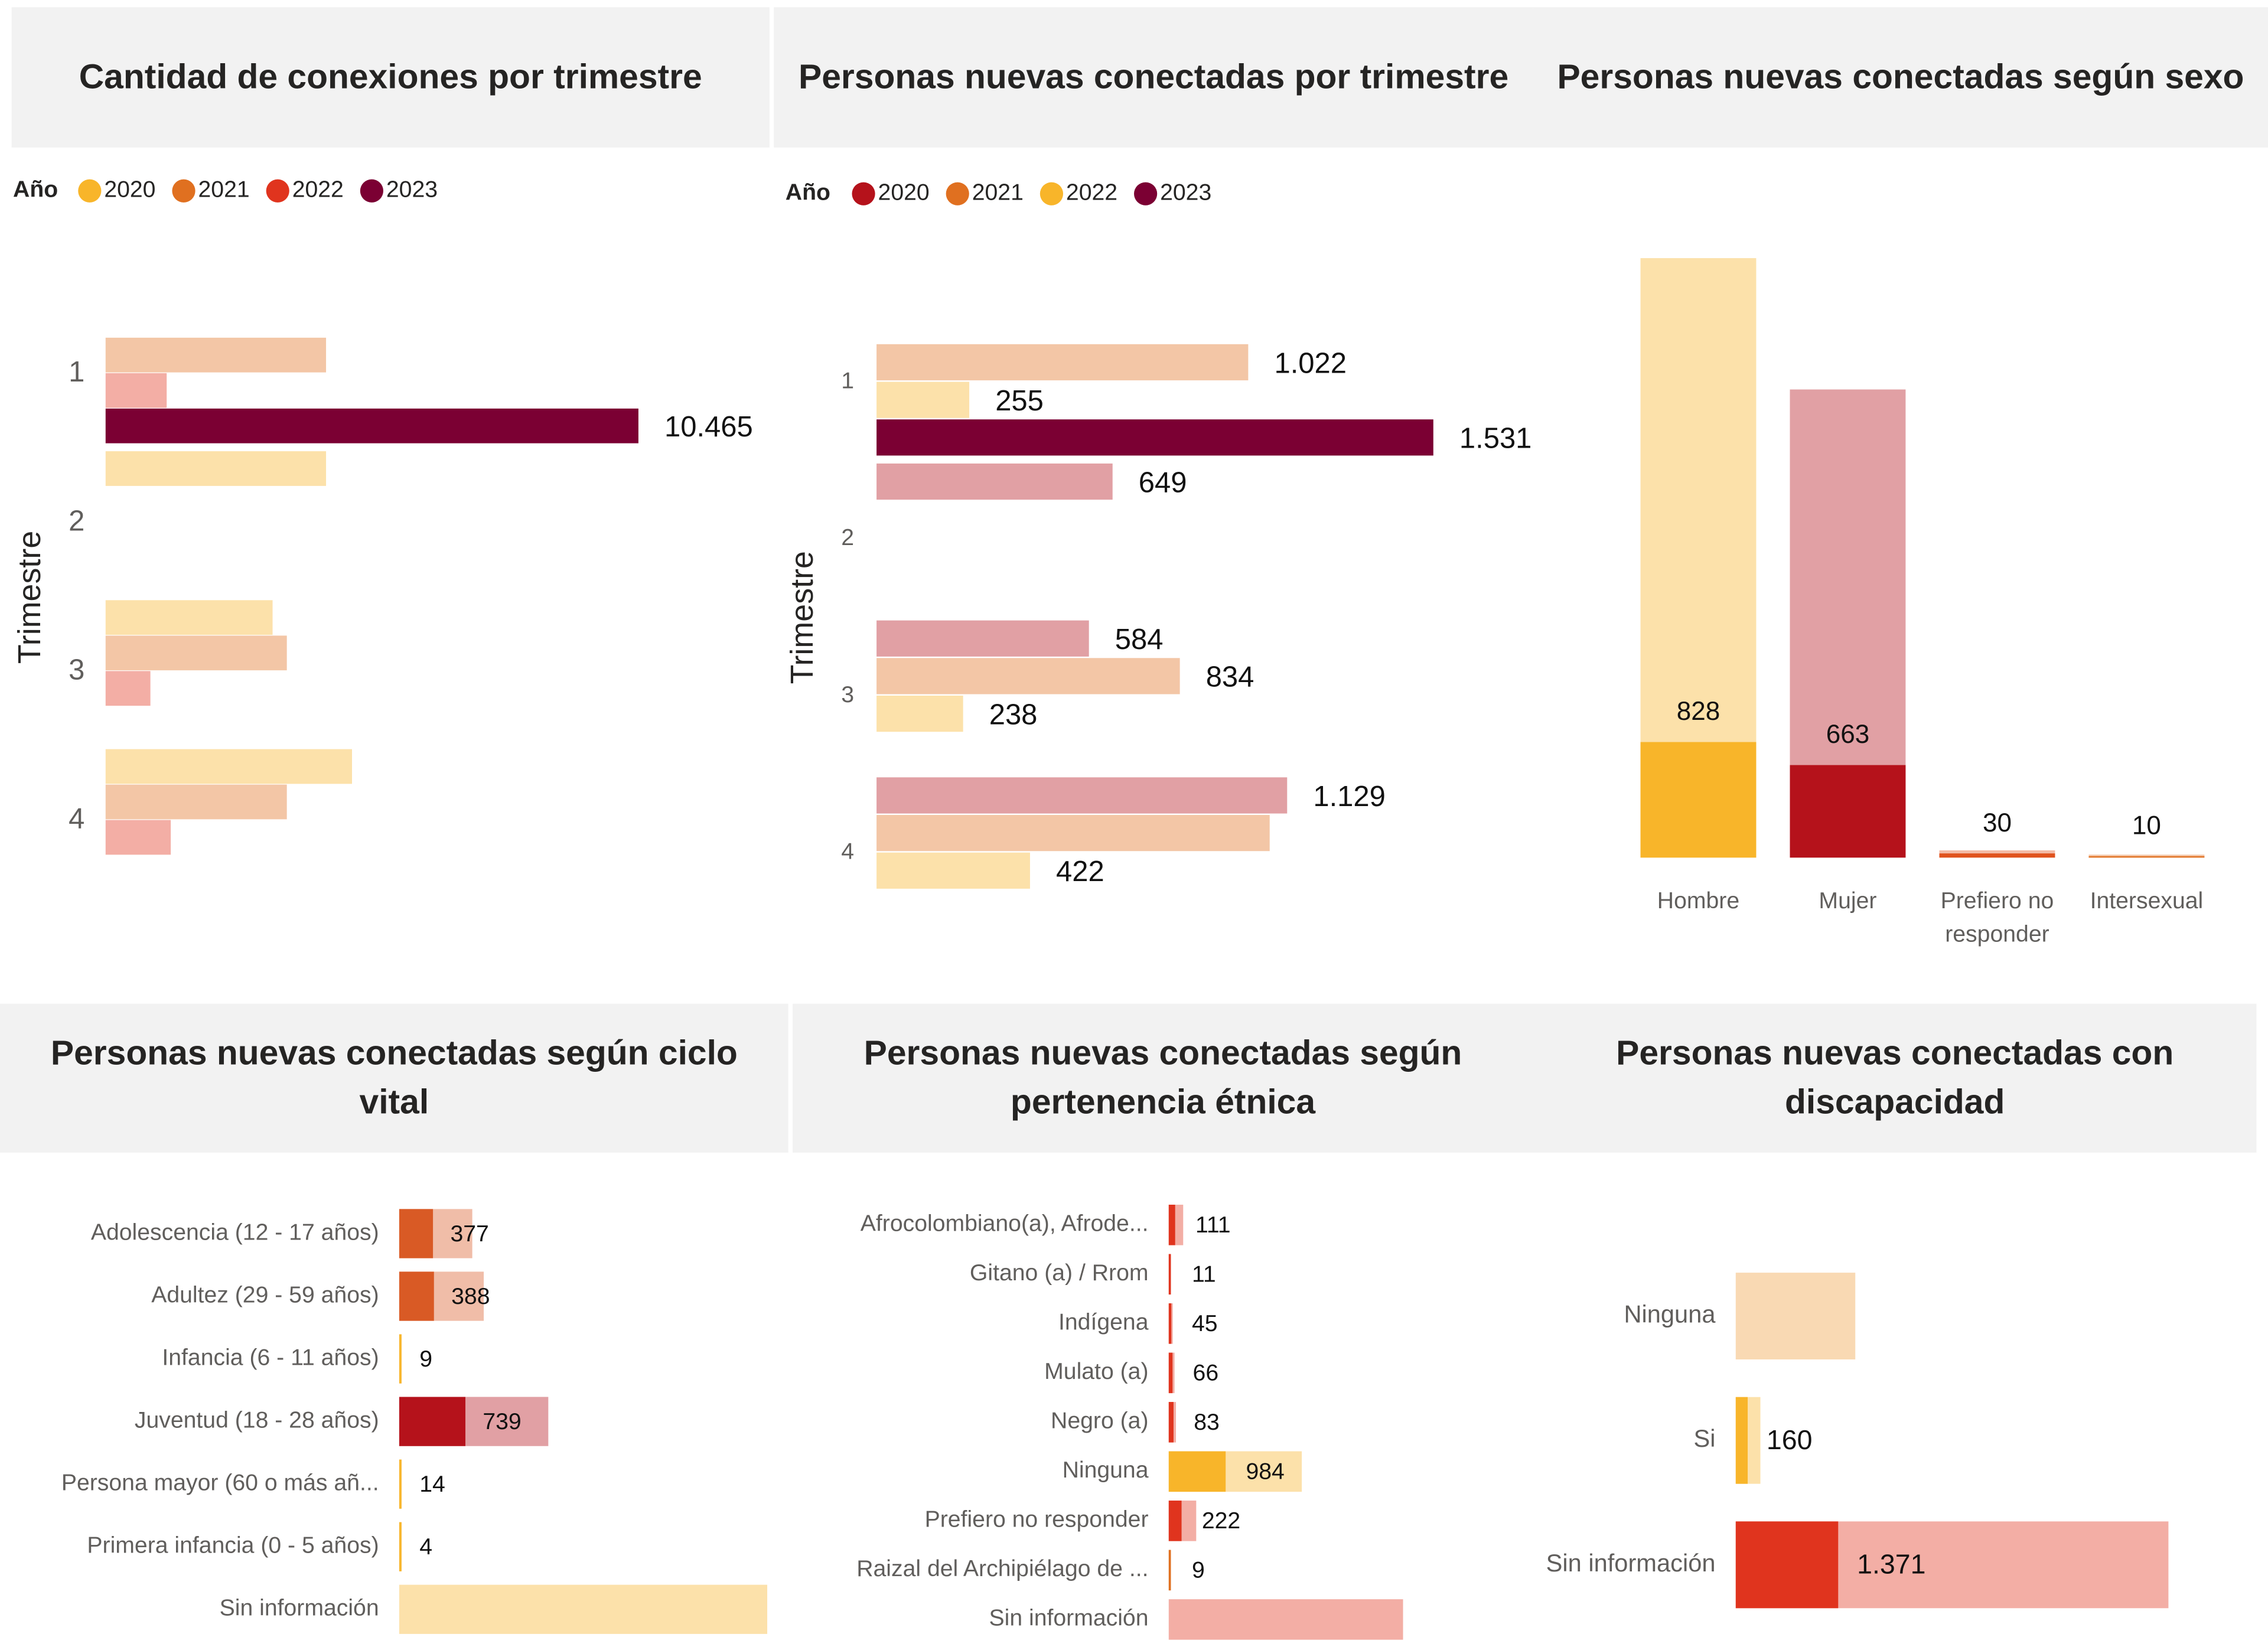 The image size is (2268, 1647). What do you see at coordinates (1704, 1438) in the screenshot?
I see `y-tick-label: Si` at bounding box center [1704, 1438].